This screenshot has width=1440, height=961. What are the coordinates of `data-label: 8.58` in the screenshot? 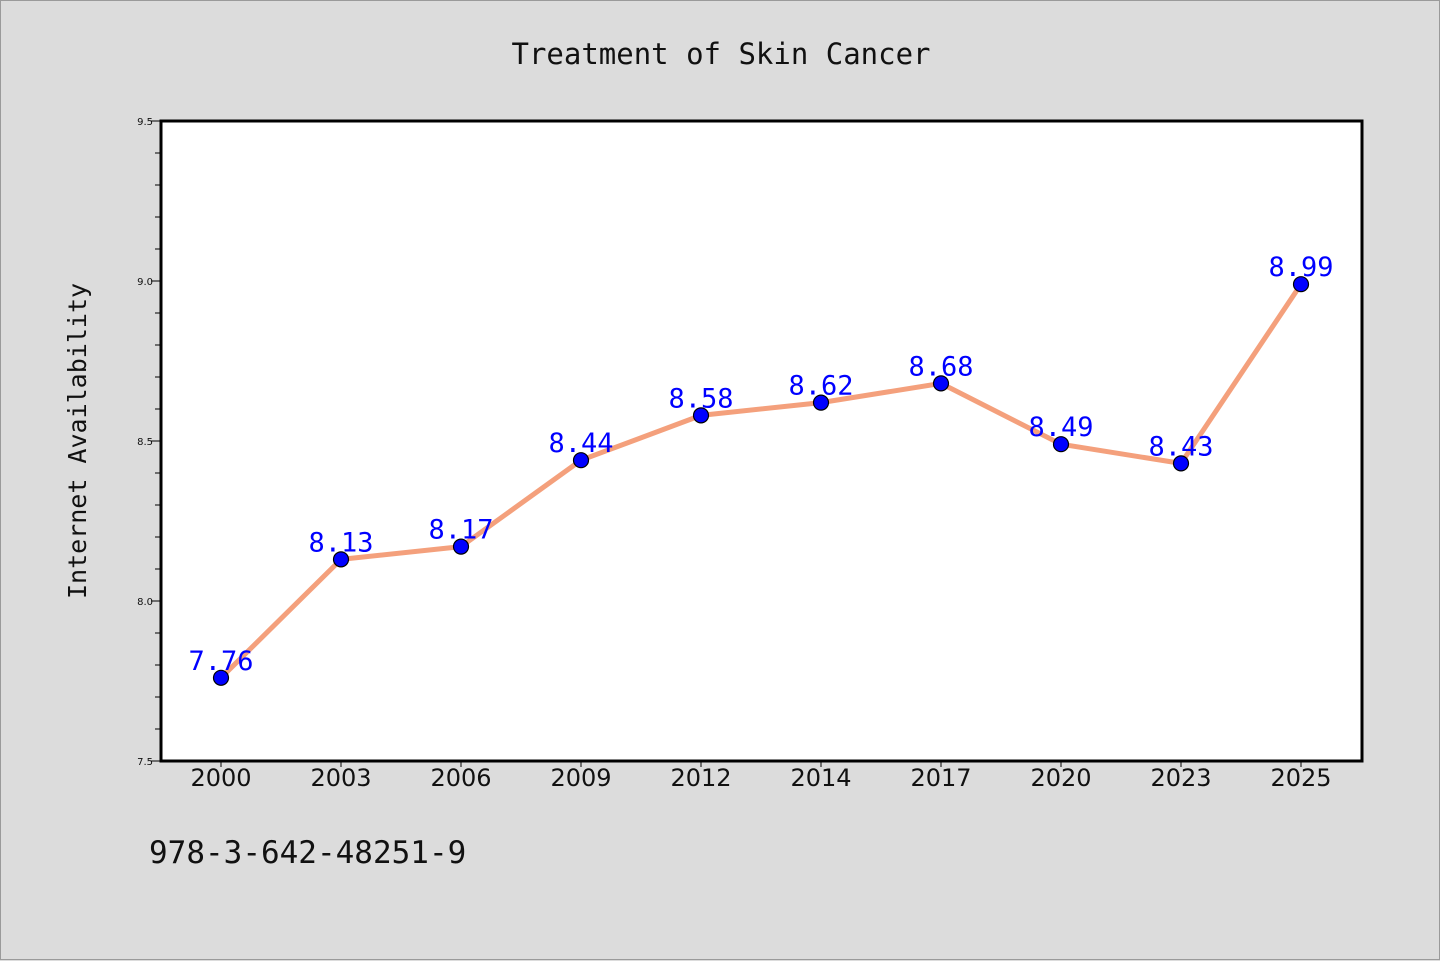 It's located at (700, 398).